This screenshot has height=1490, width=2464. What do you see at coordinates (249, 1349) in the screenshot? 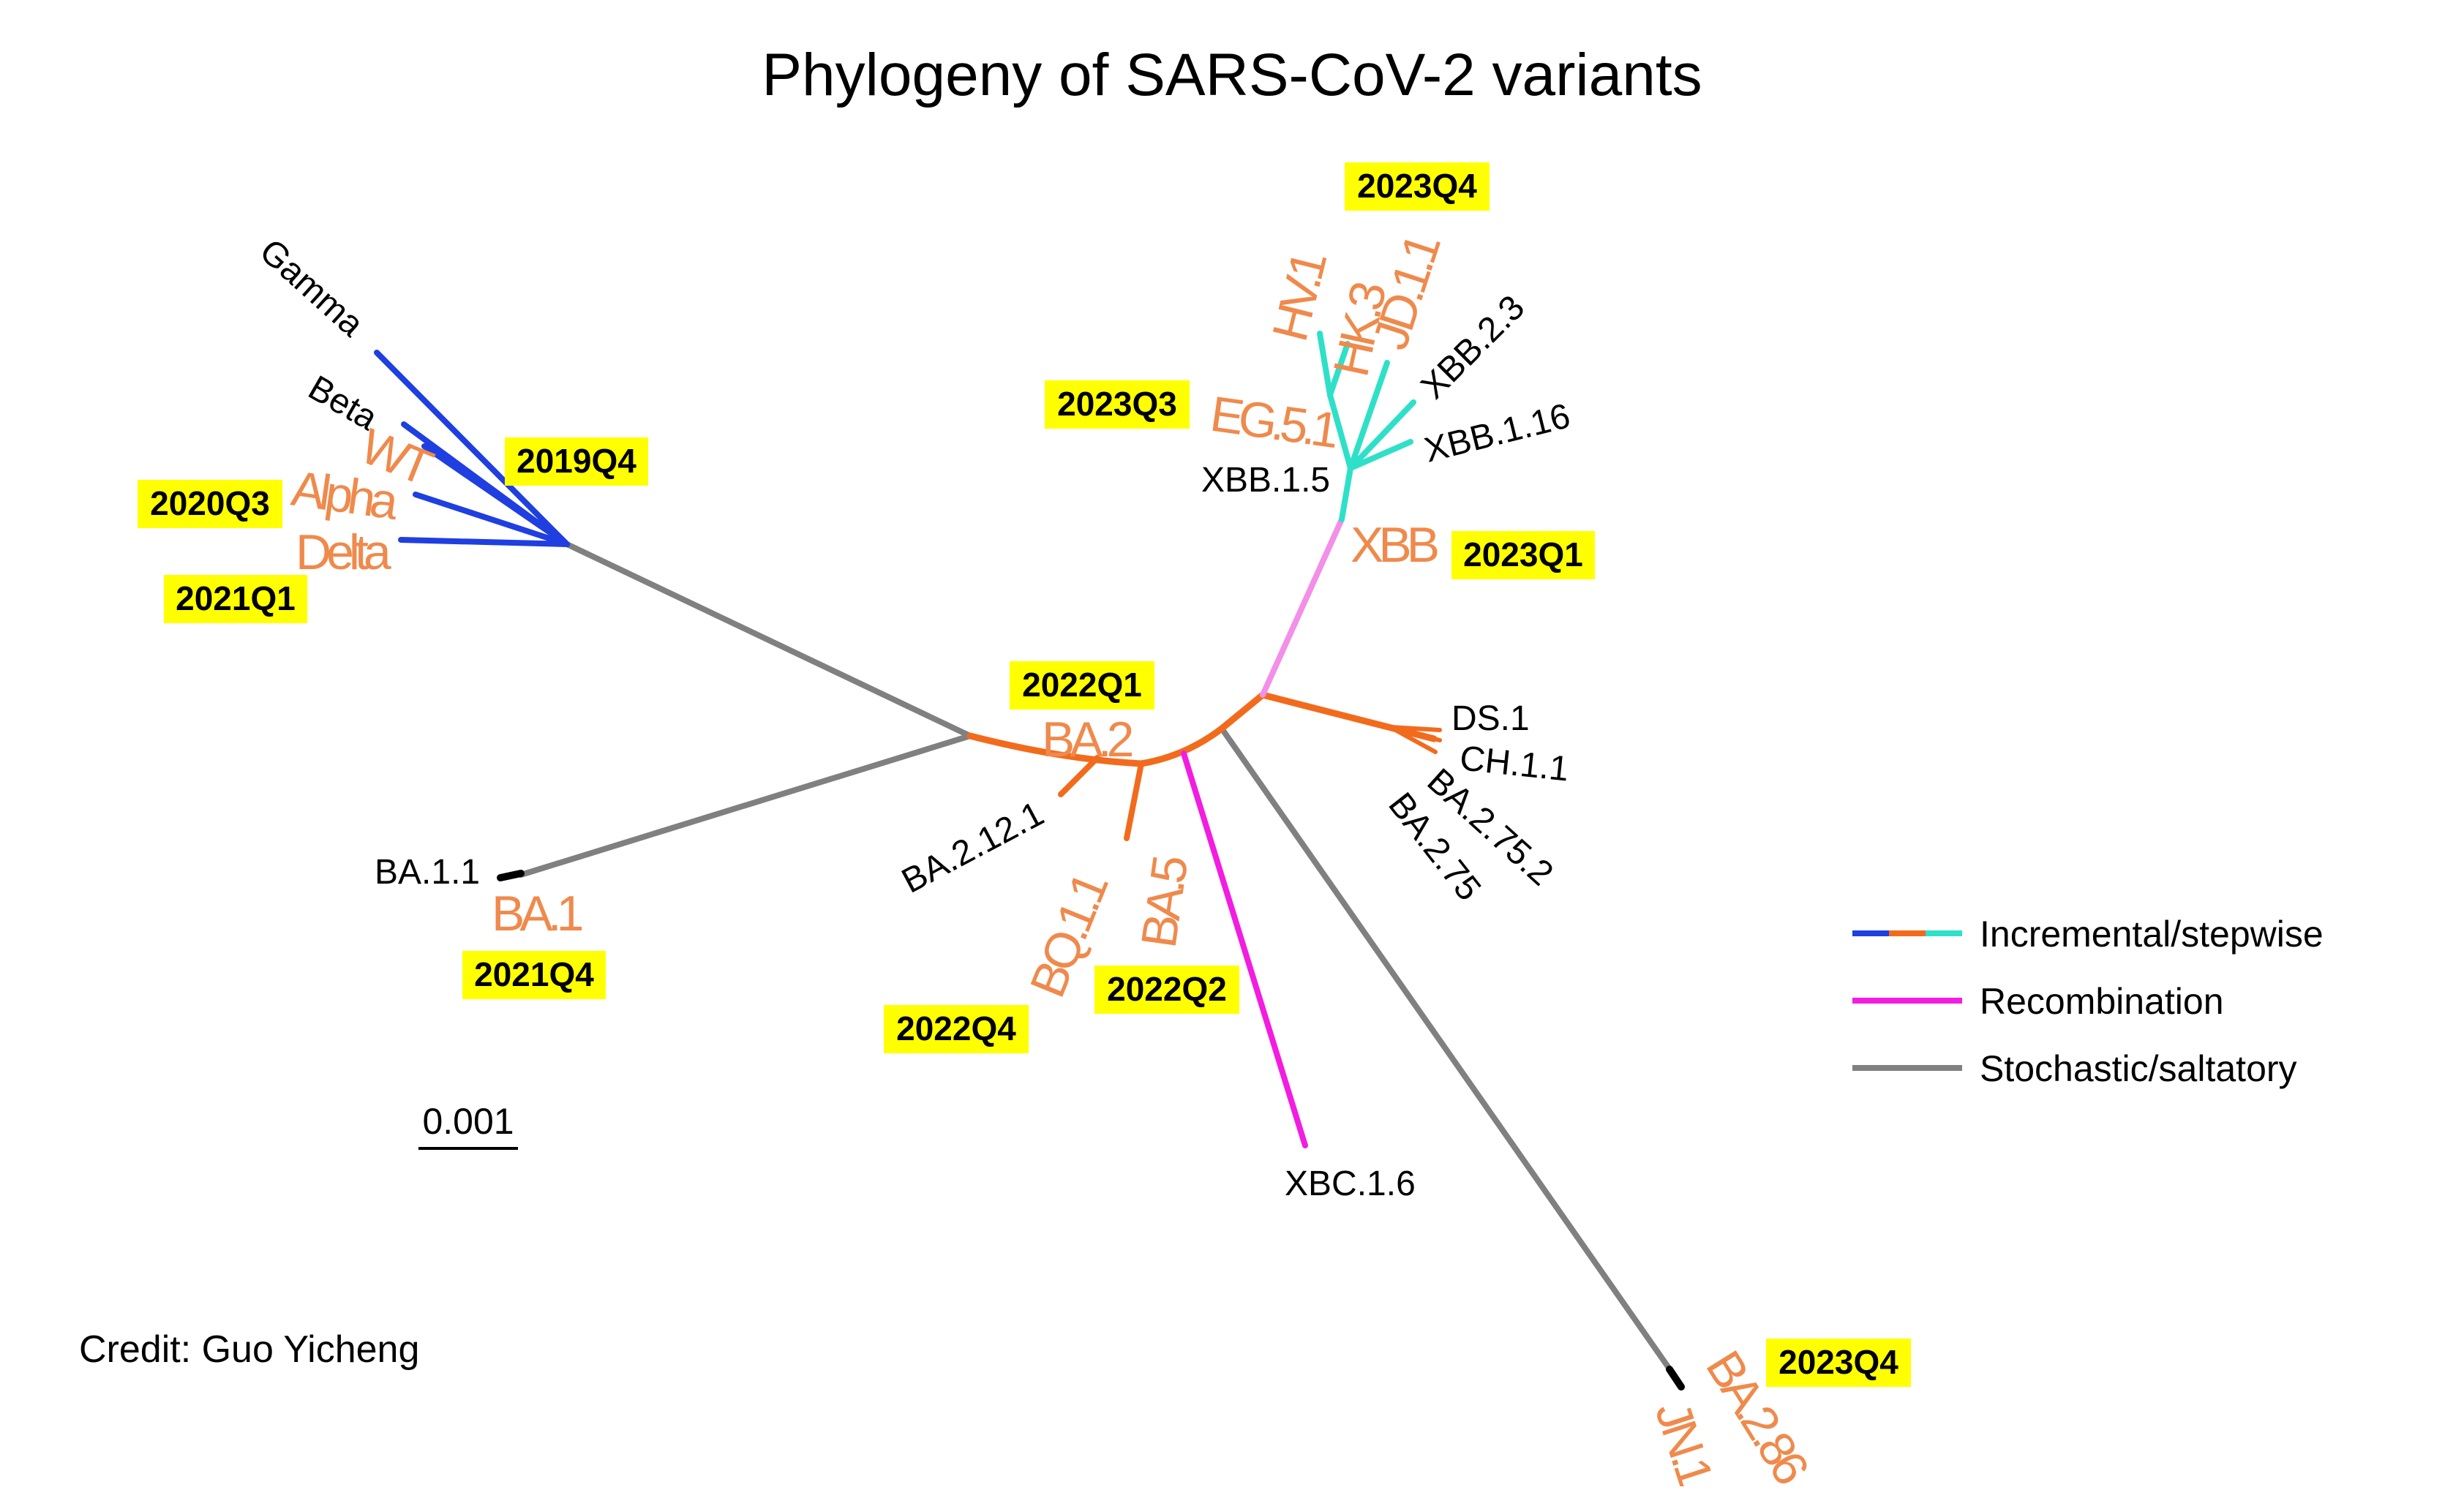
I see `credit-text: Credit: Guo Yicheng` at bounding box center [249, 1349].